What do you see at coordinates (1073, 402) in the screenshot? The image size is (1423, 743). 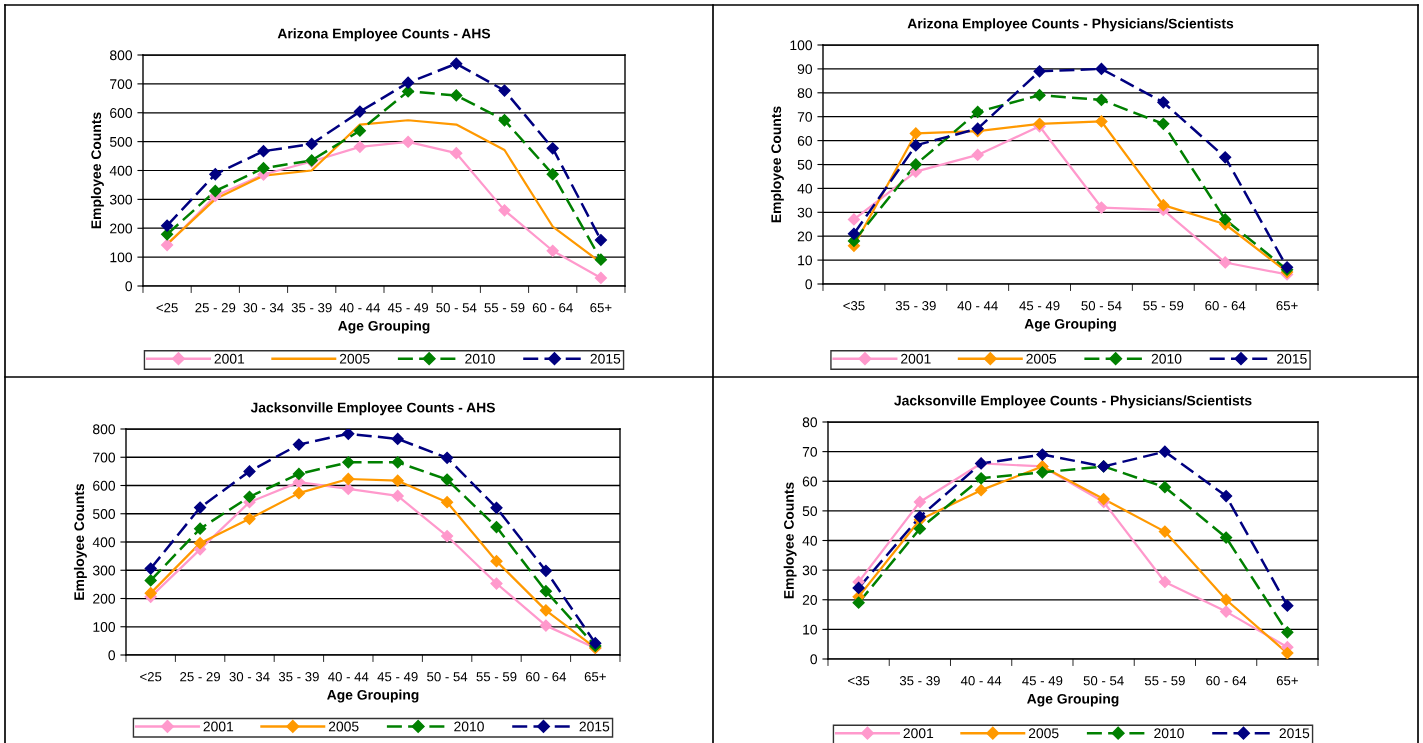 I see `chart-title: Jacksonville Employee Counts - Physicians/Scientists` at bounding box center [1073, 402].